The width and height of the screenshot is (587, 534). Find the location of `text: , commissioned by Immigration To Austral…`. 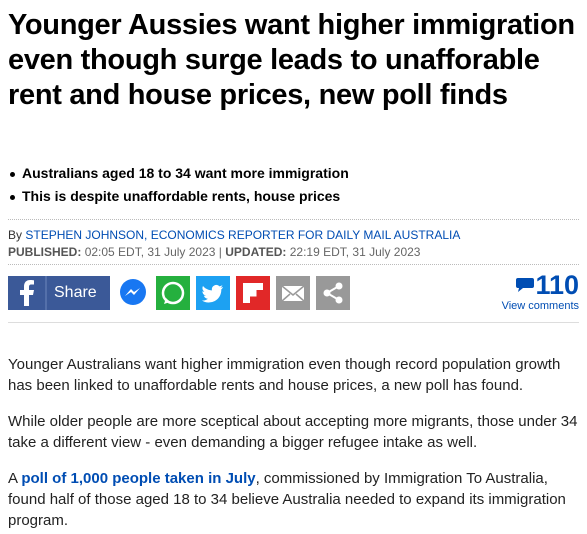

text: , commissioned by Immigration To Austral… is located at coordinates (287, 499).